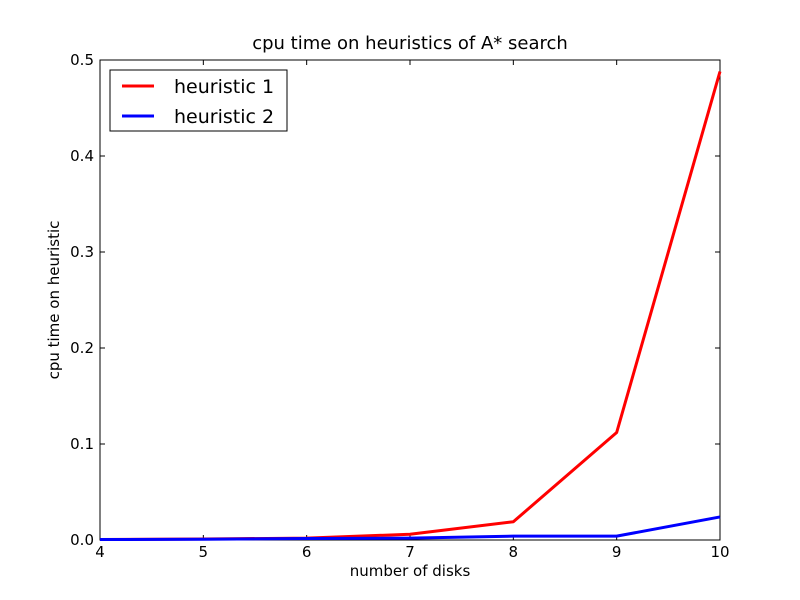 The height and width of the screenshot is (600, 800). What do you see at coordinates (82, 348) in the screenshot?
I see `y-tick-label: 0.2` at bounding box center [82, 348].